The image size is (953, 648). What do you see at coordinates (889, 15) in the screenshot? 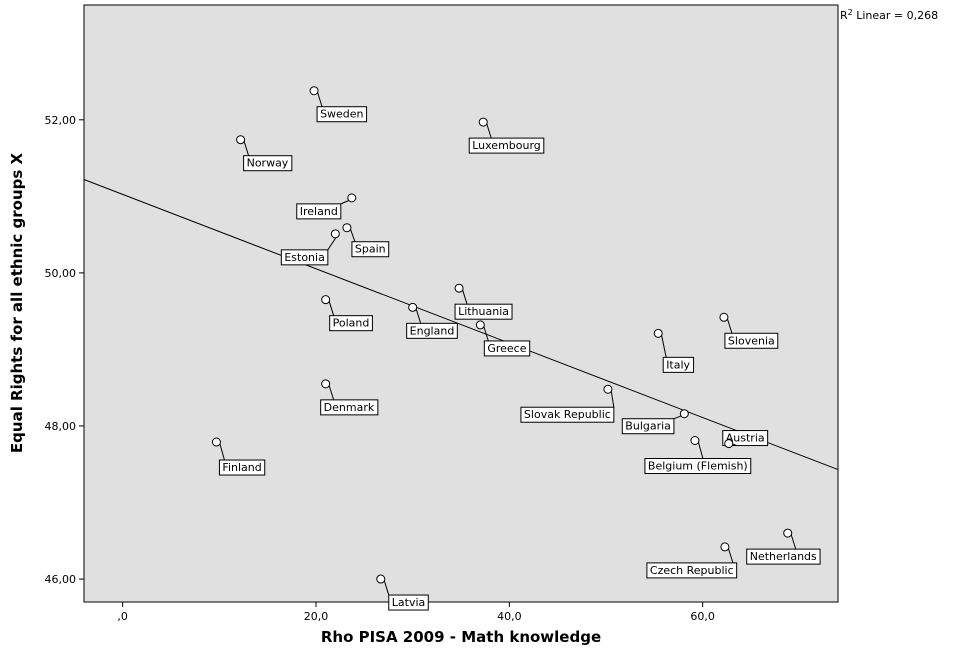
I see `r2-label: R2 Linear = 0,268` at bounding box center [889, 15].